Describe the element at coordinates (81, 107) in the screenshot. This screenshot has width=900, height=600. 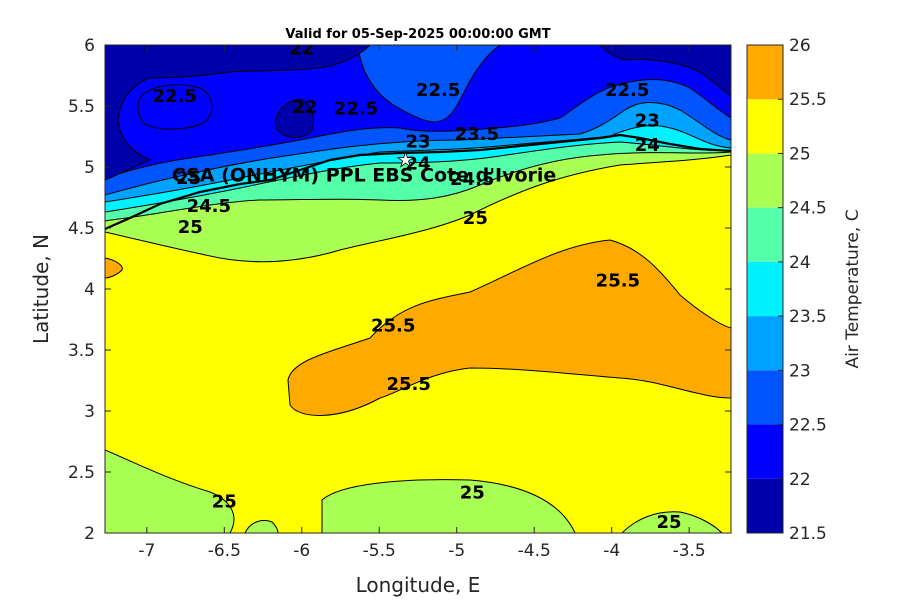
I see `y-tick-label: 5.5` at that location.